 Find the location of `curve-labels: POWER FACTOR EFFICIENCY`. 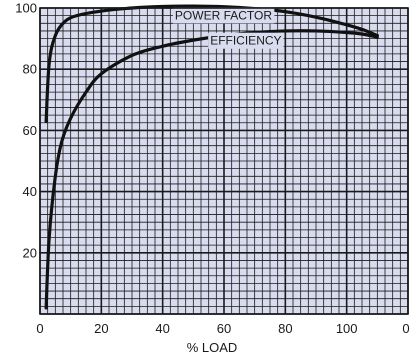

curve-labels: POWER FACTOR EFFICIENCY is located at coordinates (228, 28).